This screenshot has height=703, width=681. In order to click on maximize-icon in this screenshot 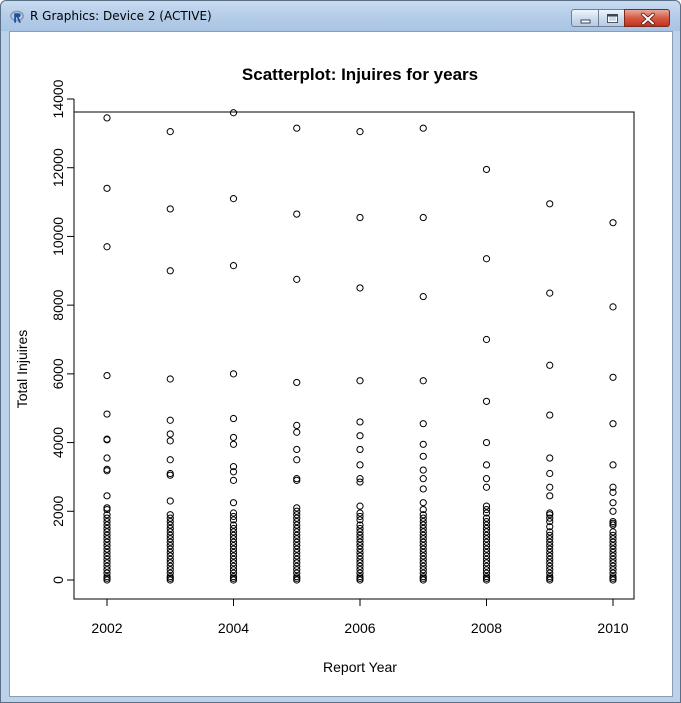, I will do `click(612, 18)`.